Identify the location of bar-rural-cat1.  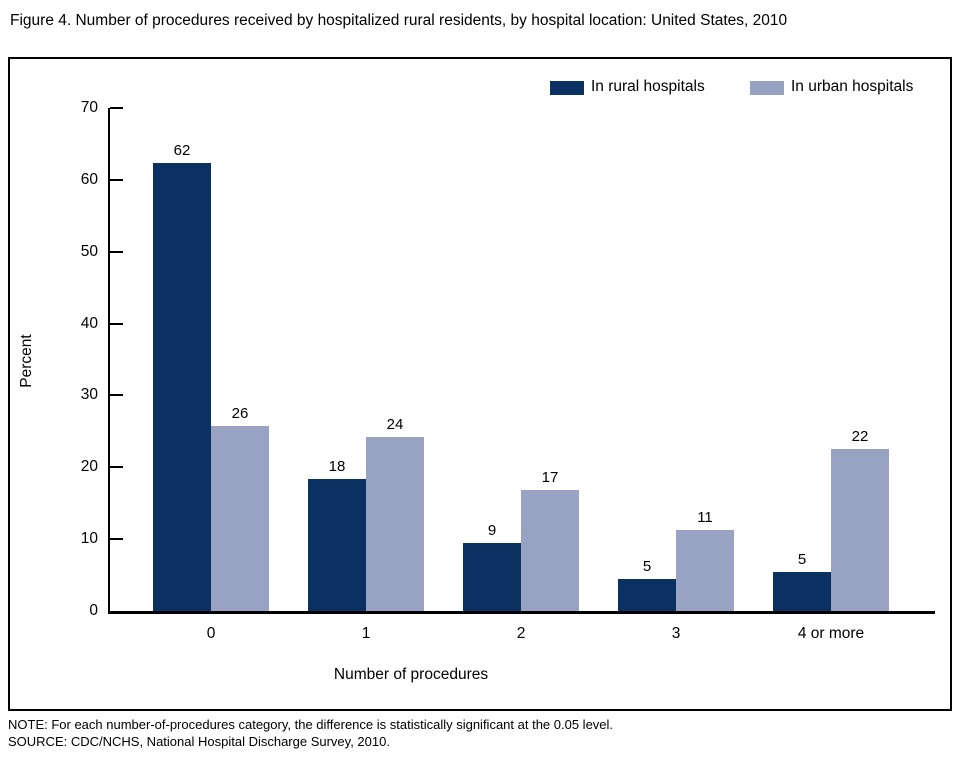
(337, 545).